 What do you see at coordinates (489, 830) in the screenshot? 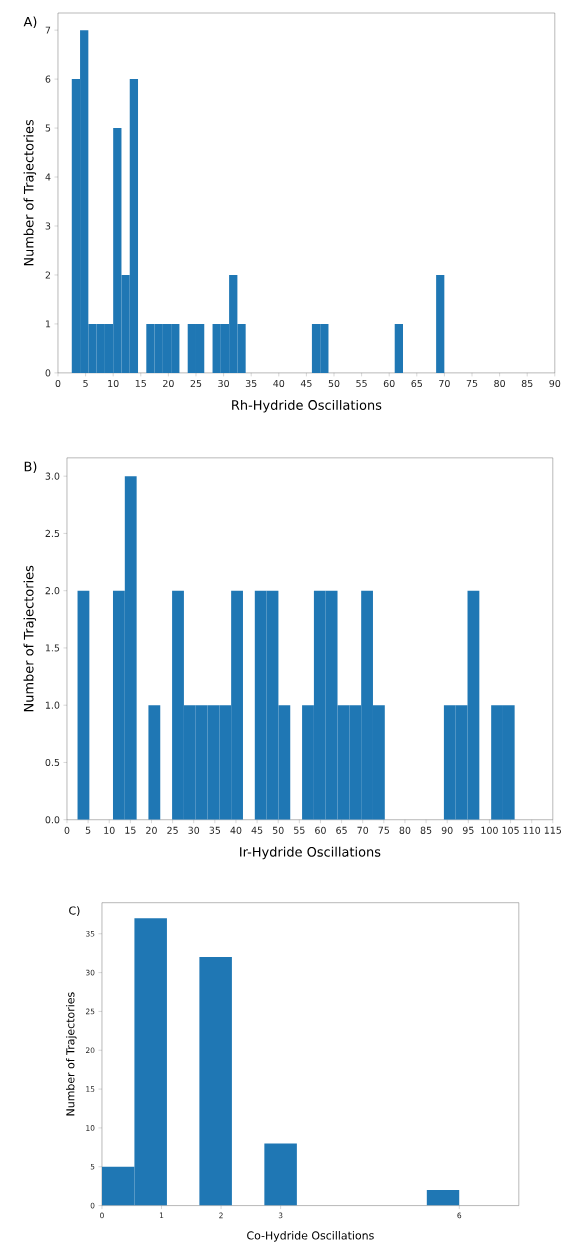
I see `x-tick-label: 100` at bounding box center [489, 830].